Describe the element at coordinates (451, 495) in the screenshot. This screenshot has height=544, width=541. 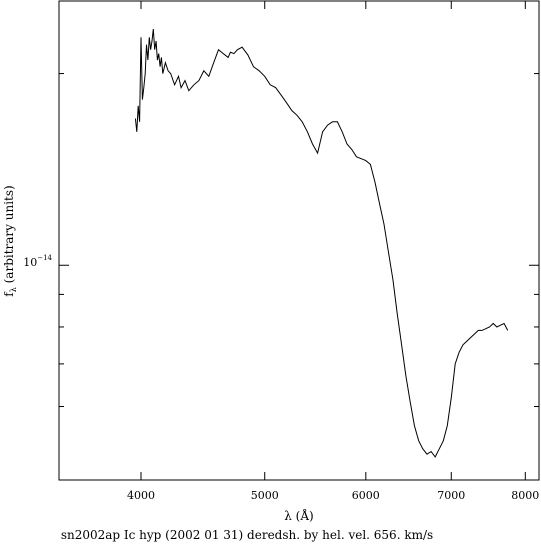
I see `x-tick-label: 7000` at that location.